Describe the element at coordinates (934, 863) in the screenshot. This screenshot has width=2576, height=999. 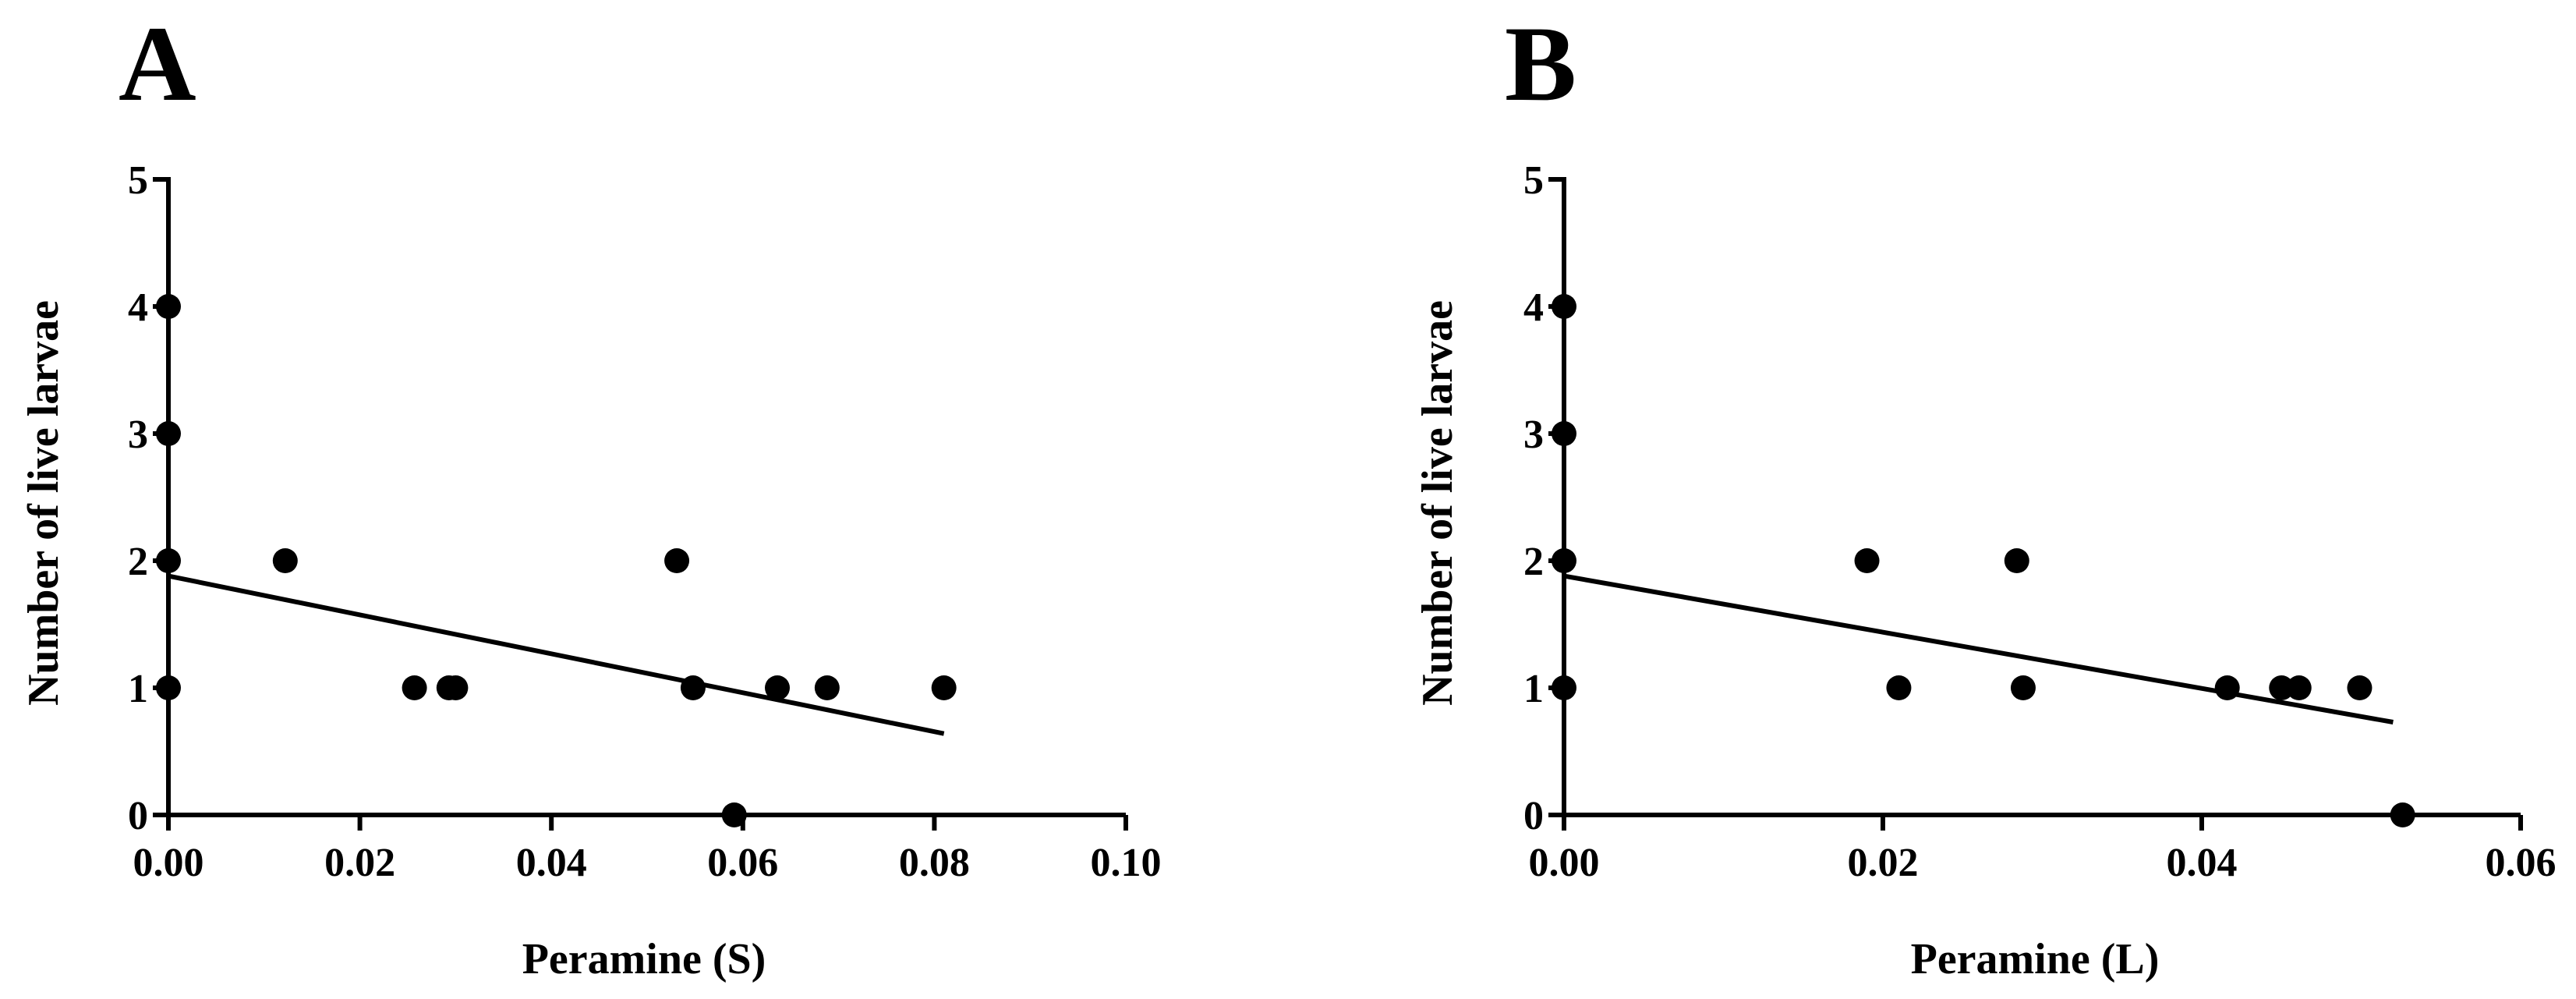
I see `x-tick-label: 0.08` at that location.